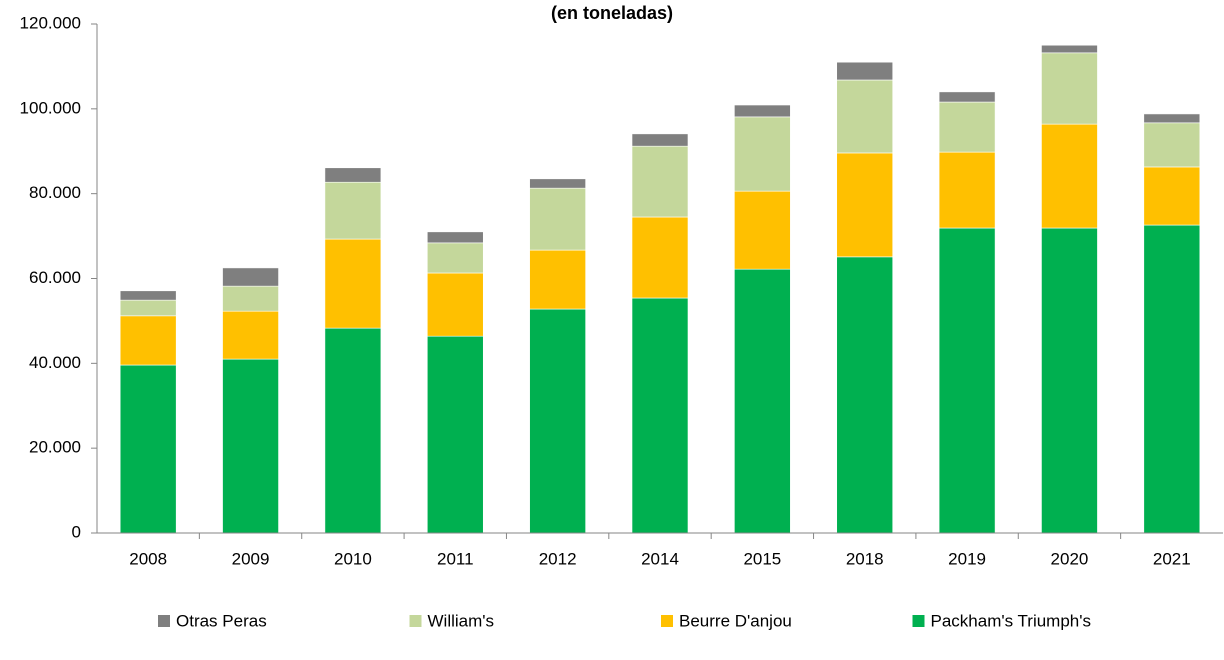 Image resolution: width=1224 pixels, height=660 pixels. Describe the element at coordinates (865, 558) in the screenshot. I see `x-tick-label: 2018` at that location.